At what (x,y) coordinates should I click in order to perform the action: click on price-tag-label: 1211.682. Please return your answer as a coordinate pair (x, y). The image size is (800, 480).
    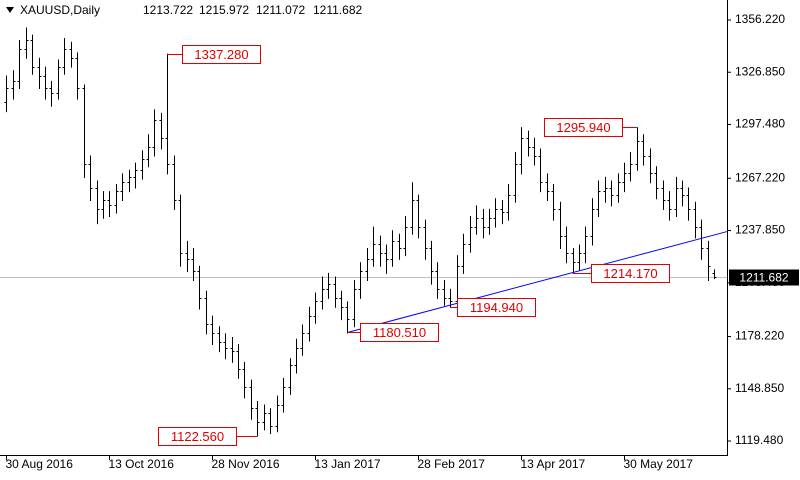
    Looking at the image, I should click on (763, 278).